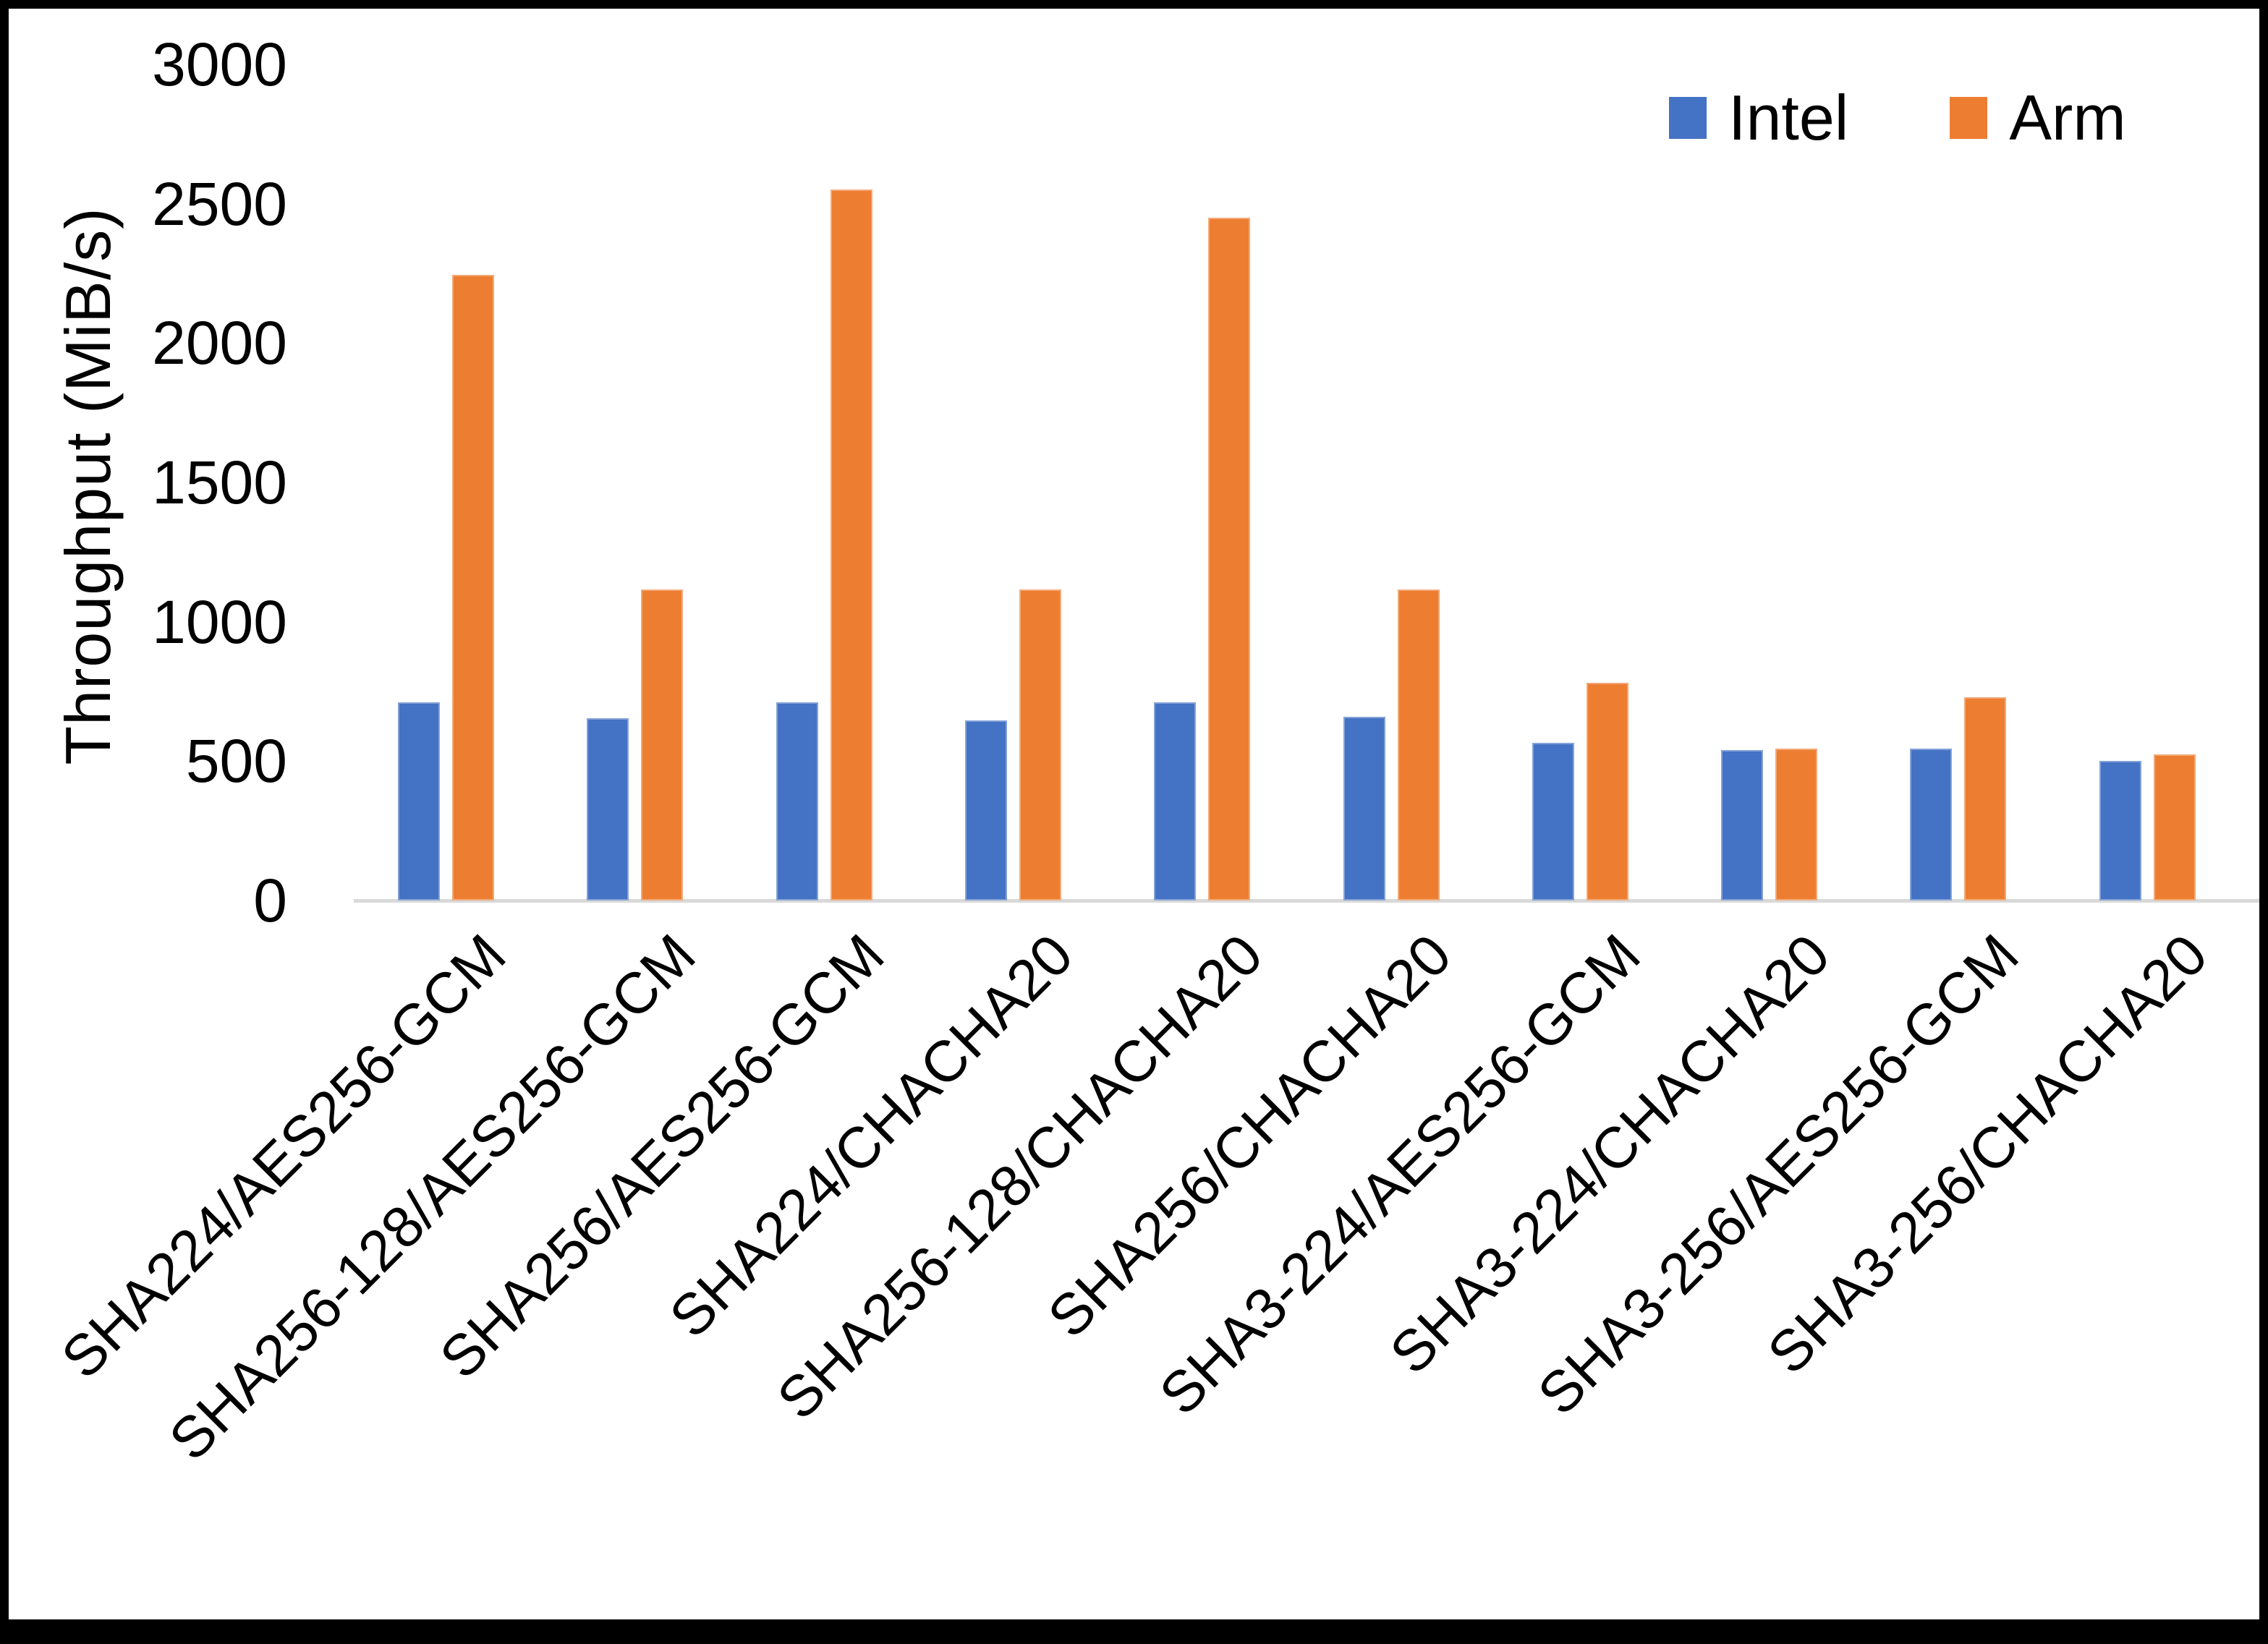  I want to click on y-tick-label: 0, so click(270, 900).